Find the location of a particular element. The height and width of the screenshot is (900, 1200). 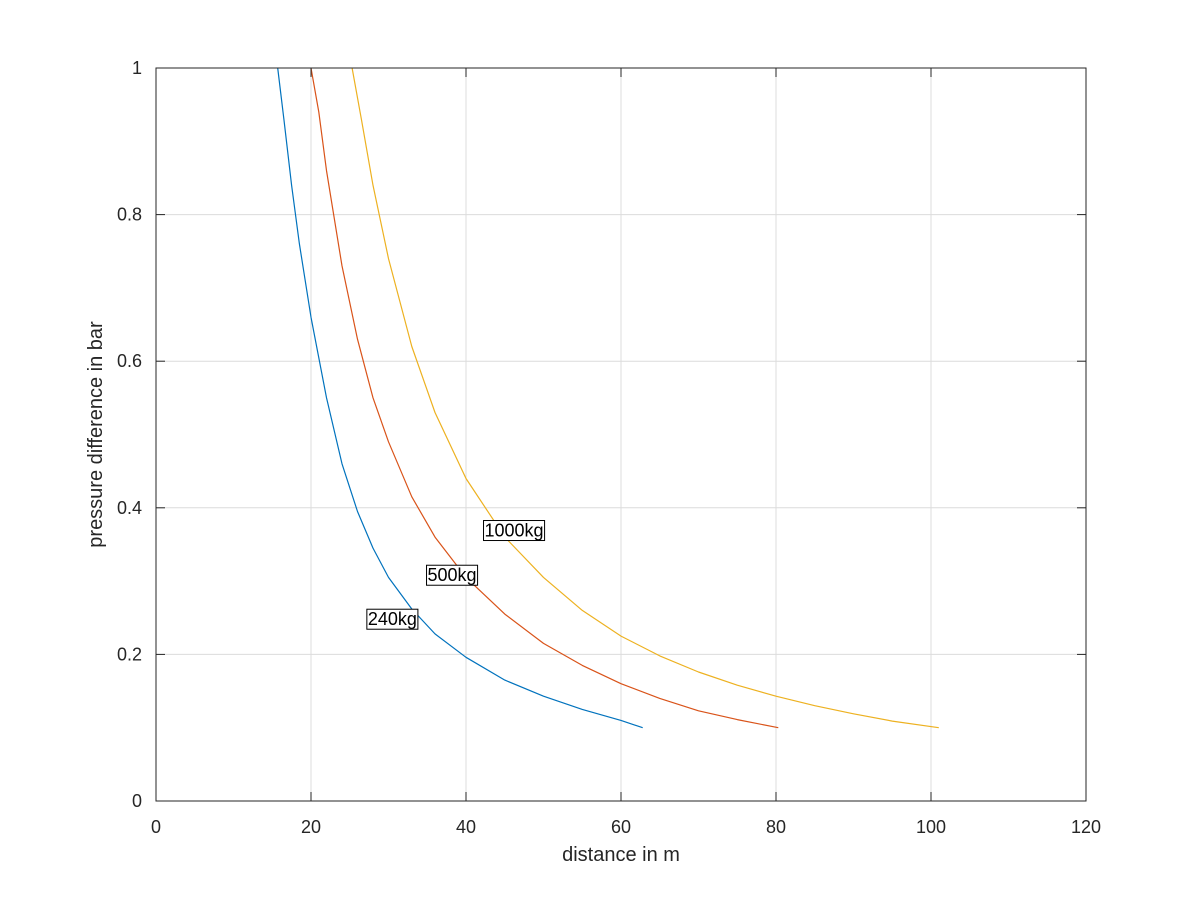

annotation-500kg: 500kg is located at coordinates (452, 575).